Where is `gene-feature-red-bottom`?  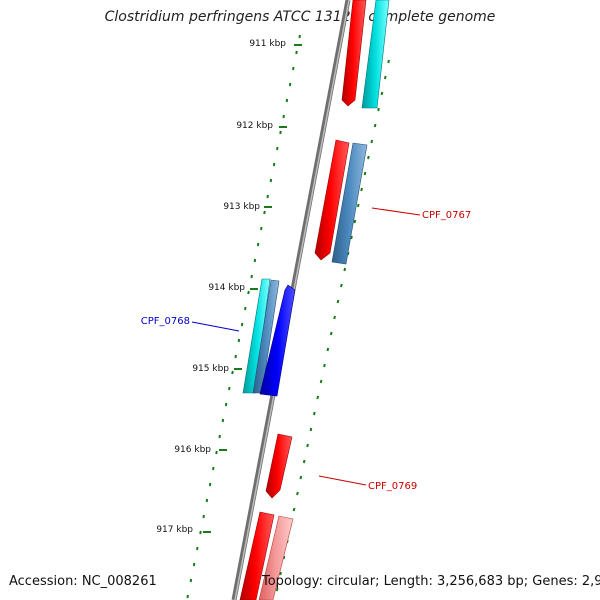
gene-feature-red-bottom is located at coordinates (257, 555).